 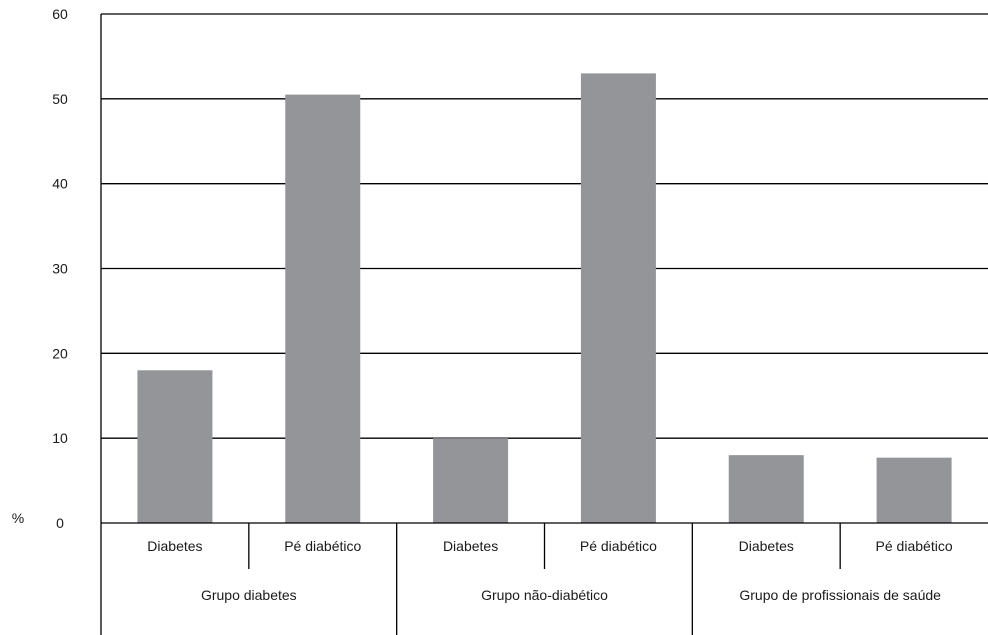 I want to click on y-tick-label: 20, so click(x=60, y=353).